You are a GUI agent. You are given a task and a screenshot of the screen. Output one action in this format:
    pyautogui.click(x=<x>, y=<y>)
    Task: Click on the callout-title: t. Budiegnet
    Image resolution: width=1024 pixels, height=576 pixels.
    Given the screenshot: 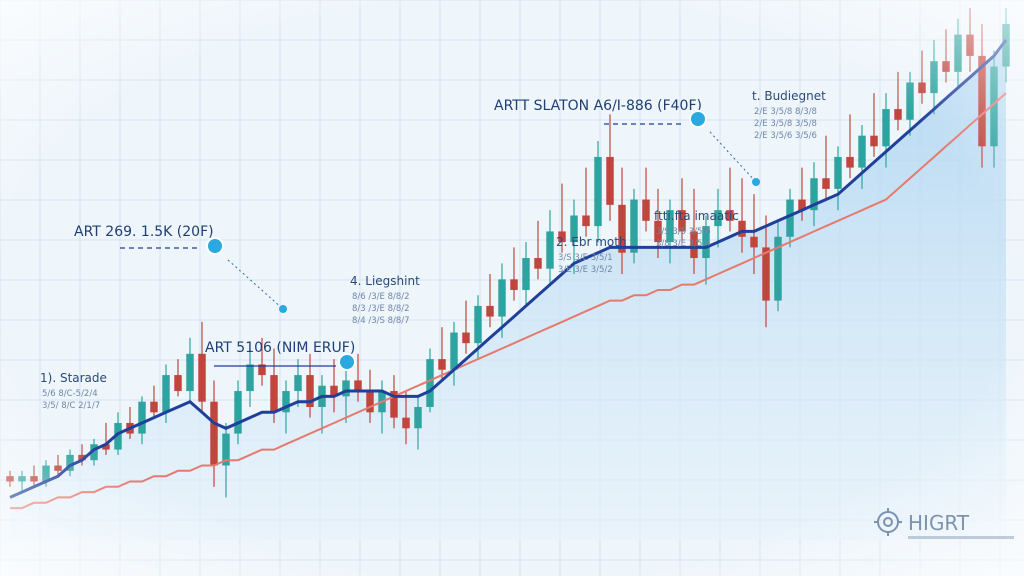 What is the action you would take?
    pyautogui.click(x=789, y=96)
    